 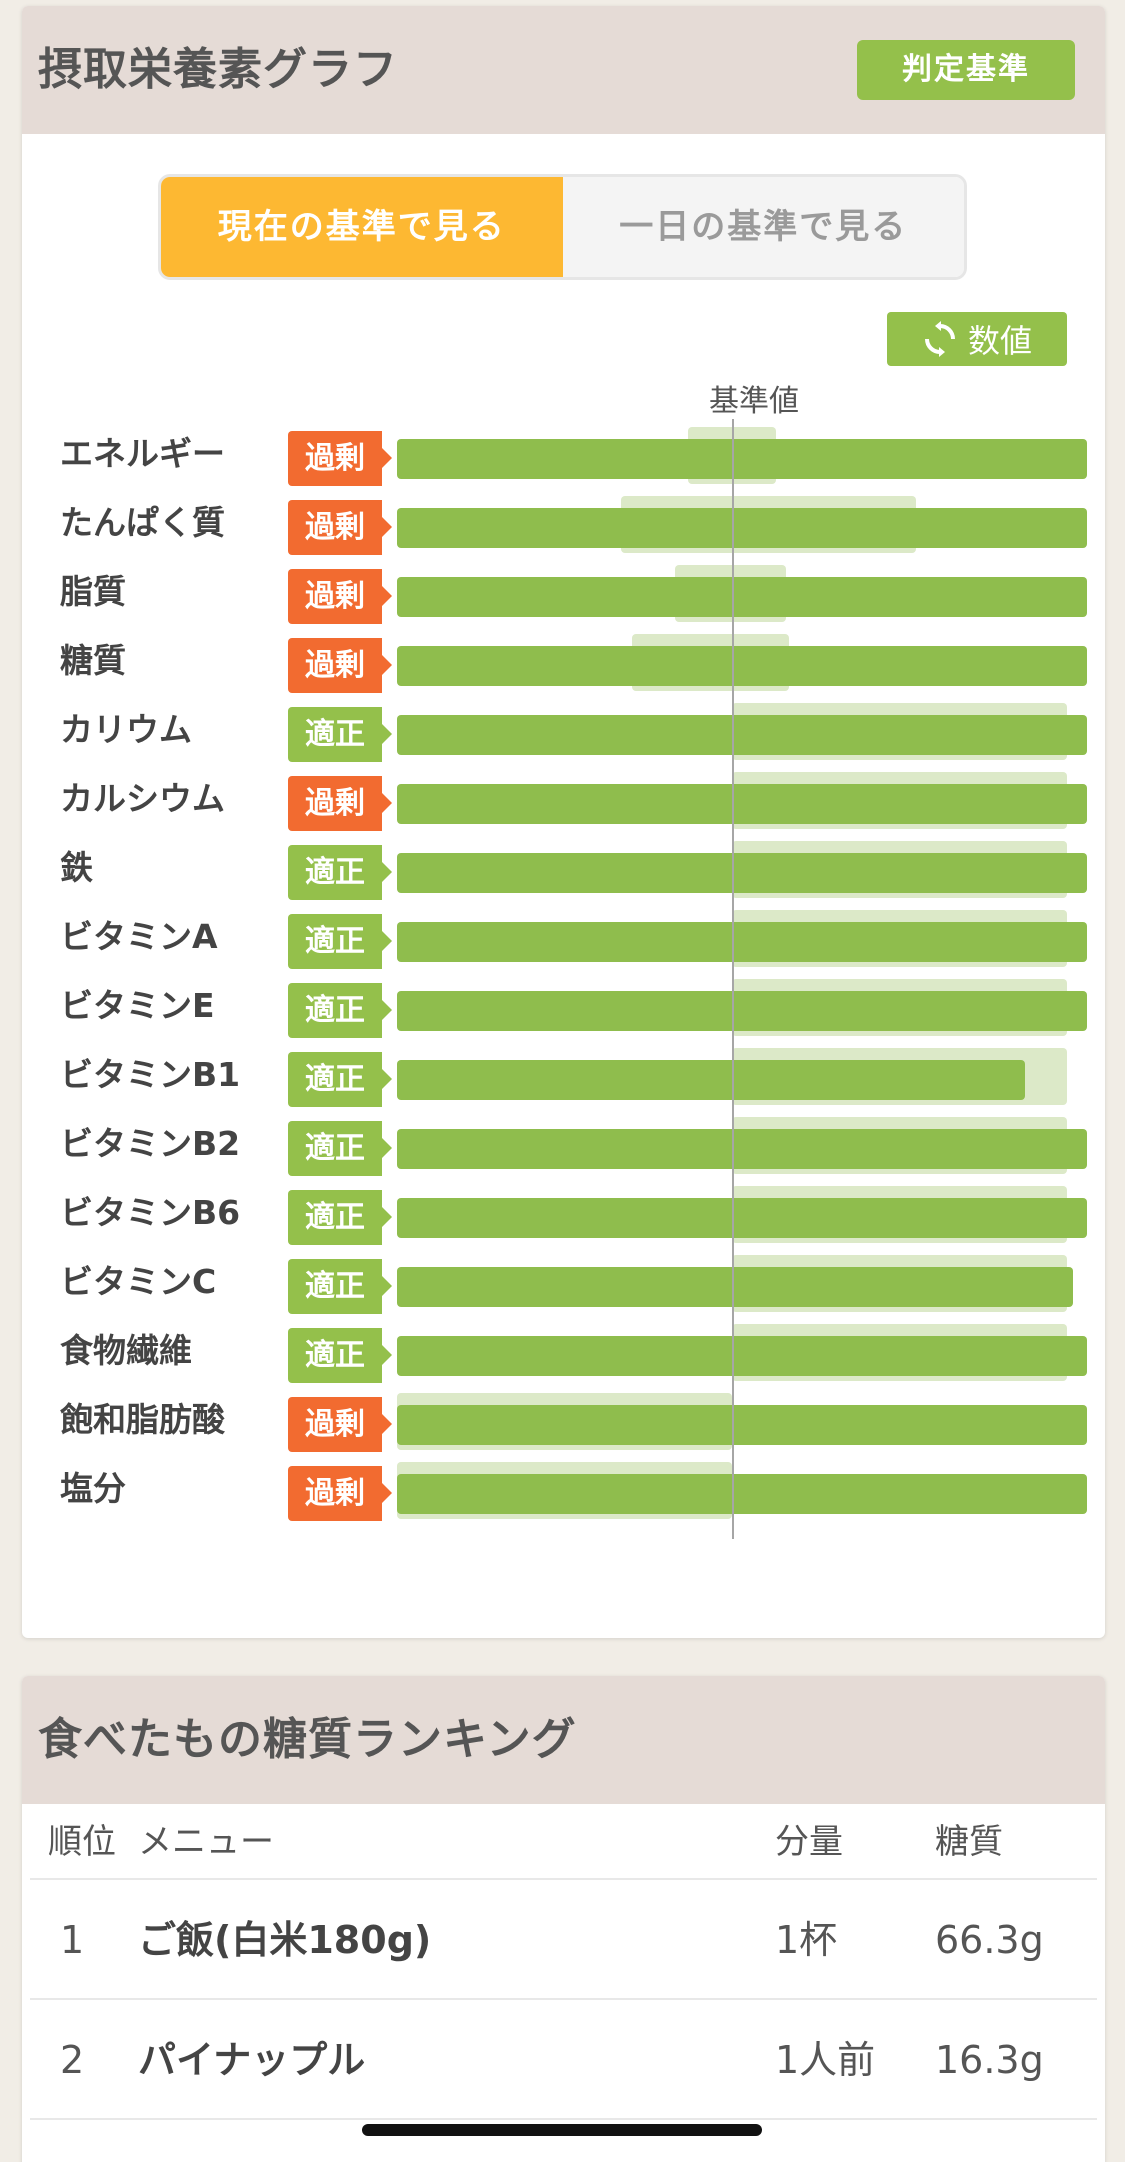 What do you see at coordinates (150, 1074) in the screenshot?
I see `nutrient-name: ビタミンB1` at bounding box center [150, 1074].